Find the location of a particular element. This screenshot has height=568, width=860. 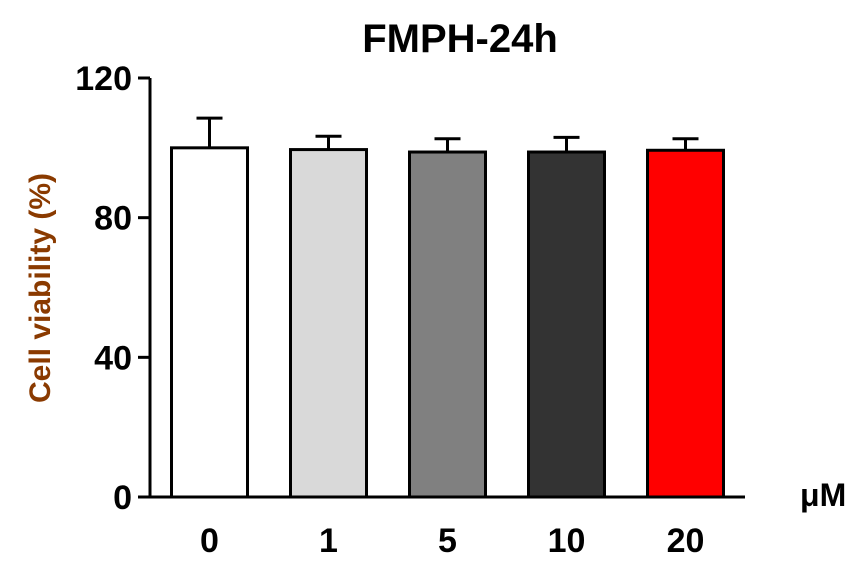

chart-title: FMPH-24h is located at coordinates (460, 39).